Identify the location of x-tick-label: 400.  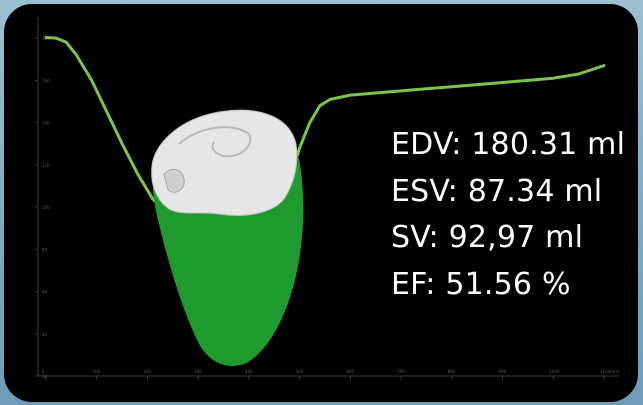
(249, 371).